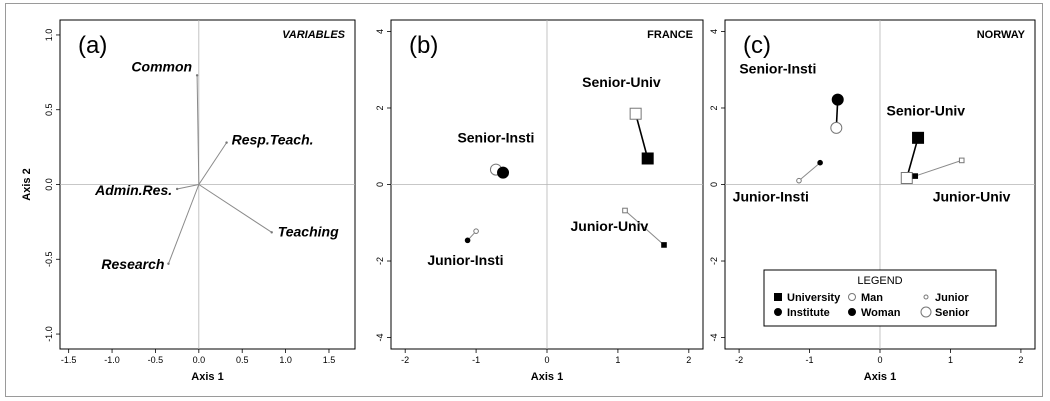 This screenshot has width=1050, height=401. What do you see at coordinates (670, 35) in the screenshot?
I see `panel-title: FRANCE` at bounding box center [670, 35].